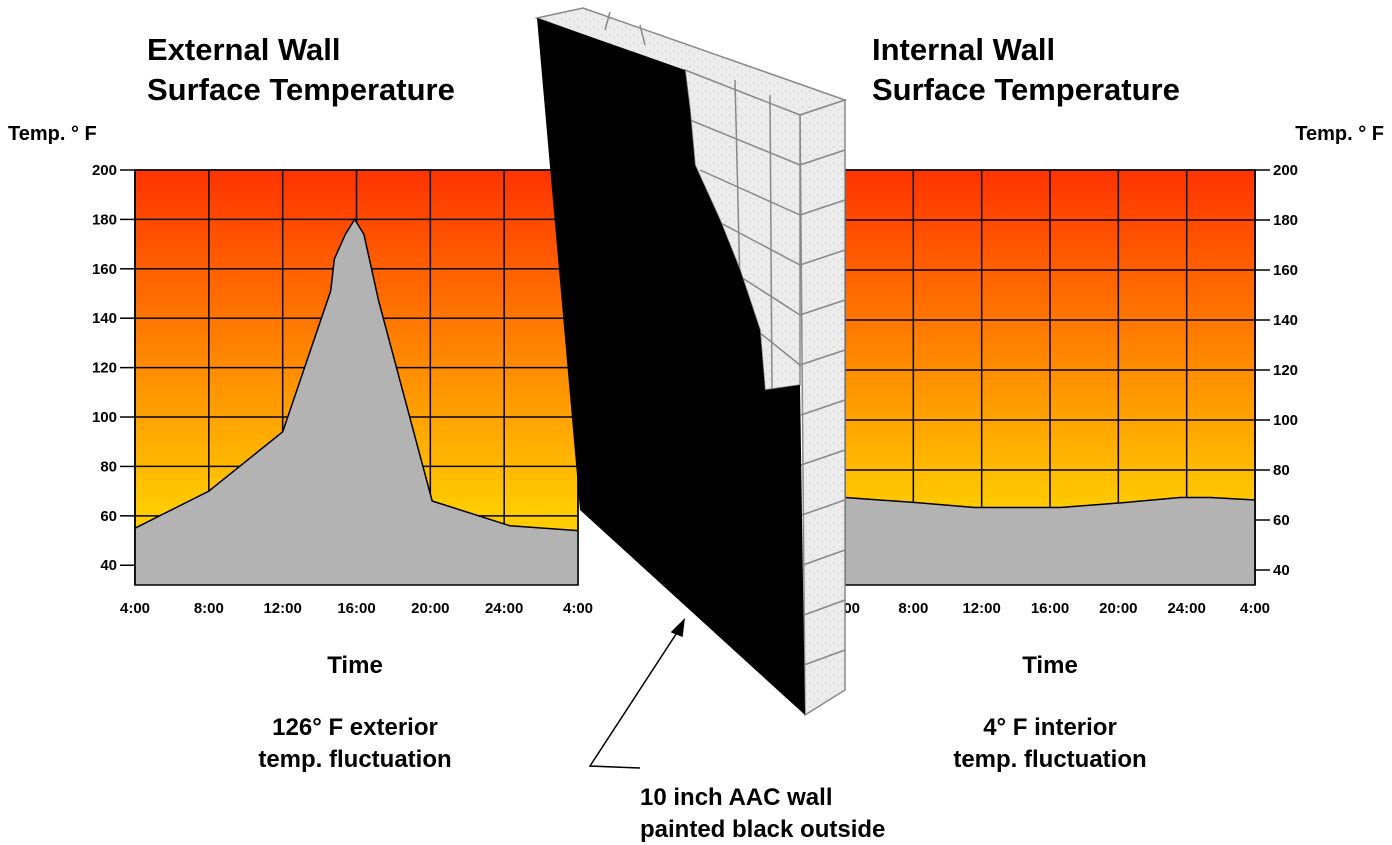  I want to click on wall-label: painted black outside, so click(762, 829).